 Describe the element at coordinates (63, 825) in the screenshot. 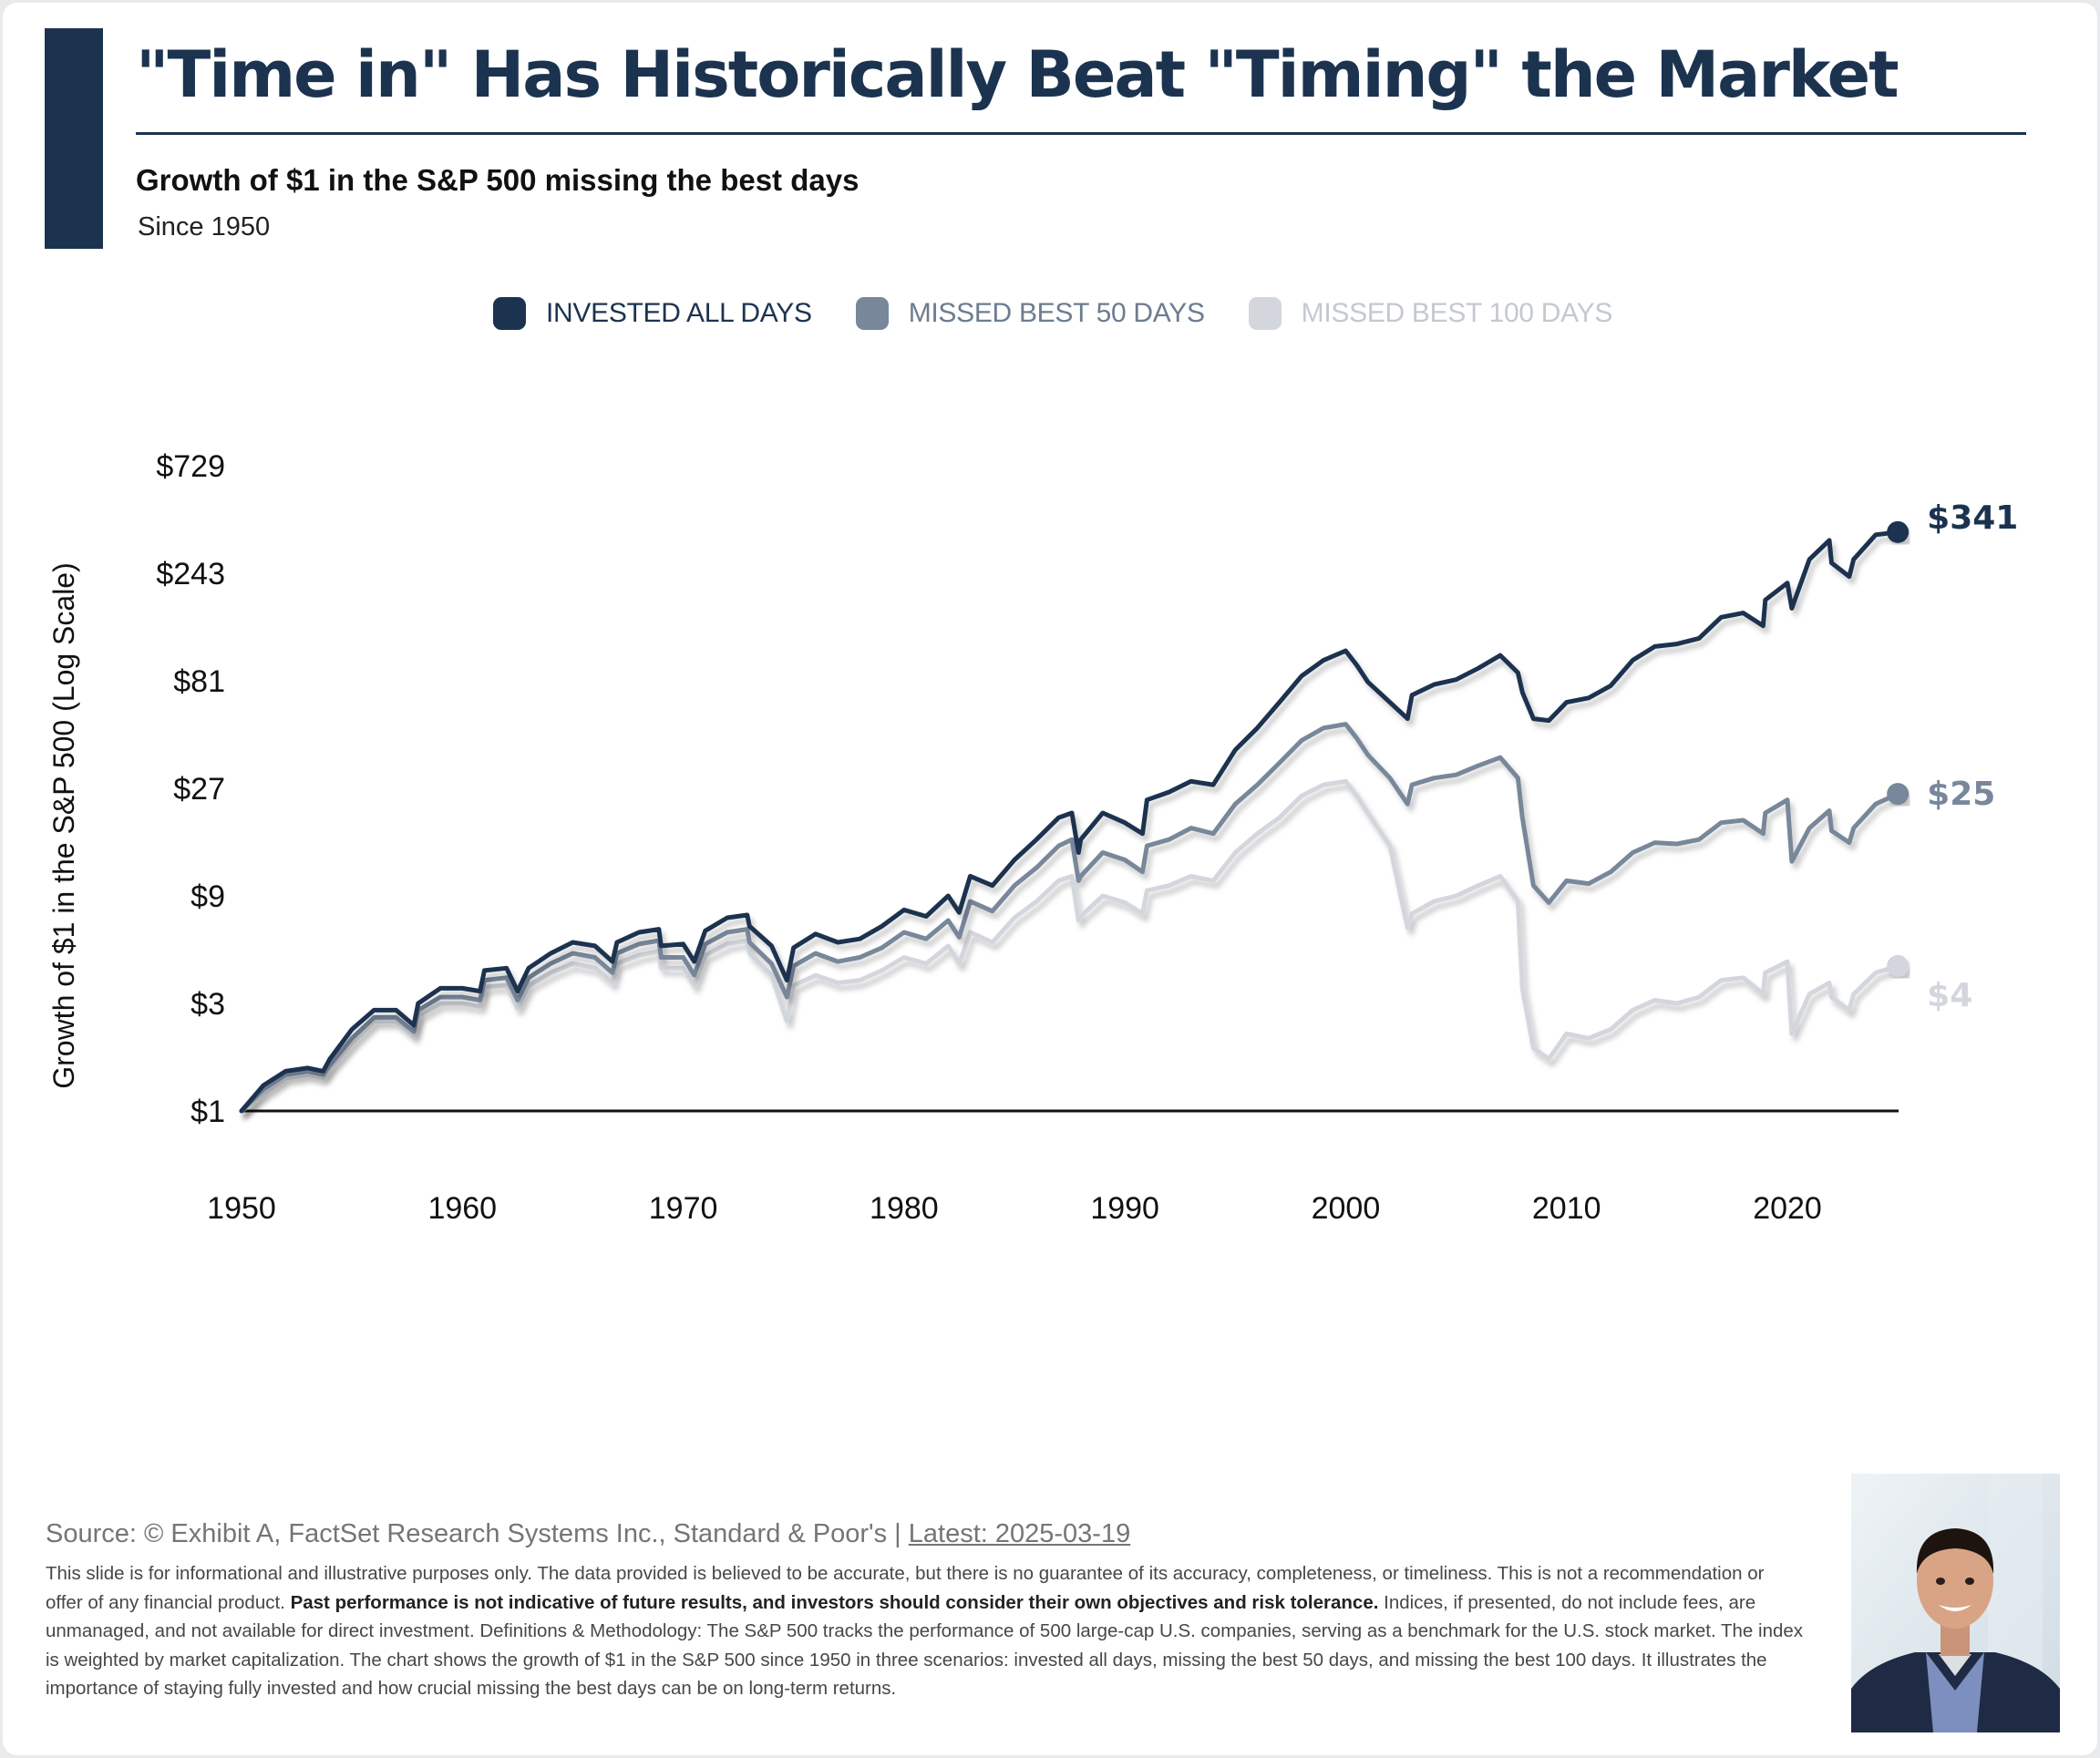

I see `y-axis-title: Growth of $1 in the S&P 500 (Log Scale)` at that location.